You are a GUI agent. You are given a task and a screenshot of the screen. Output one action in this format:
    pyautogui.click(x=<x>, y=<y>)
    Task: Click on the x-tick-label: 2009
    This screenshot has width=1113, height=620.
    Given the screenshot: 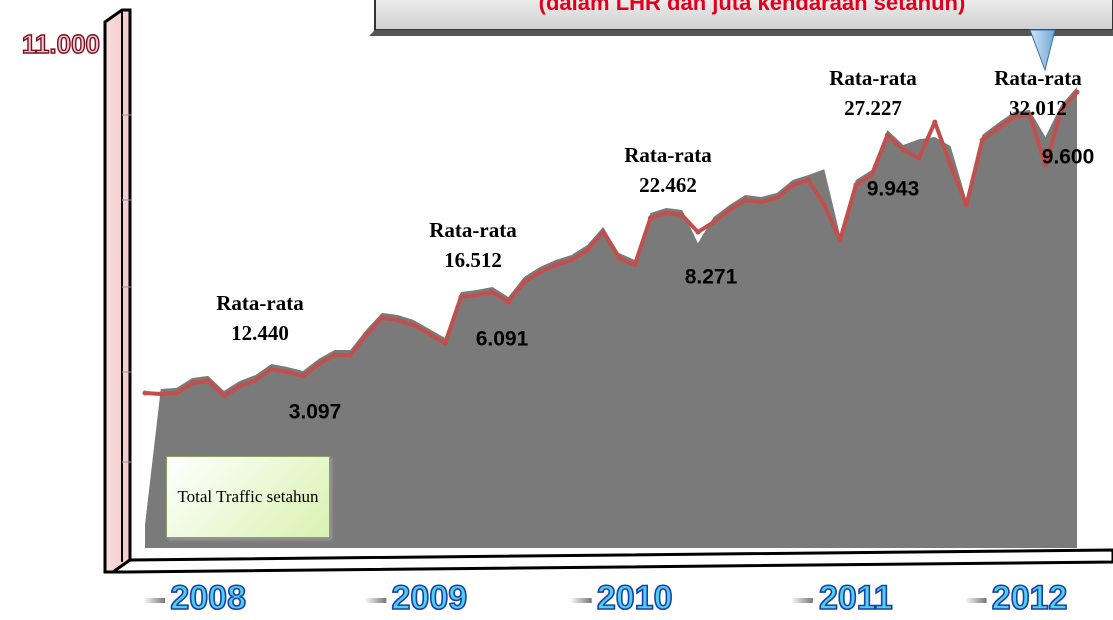 What is the action you would take?
    pyautogui.click(x=430, y=598)
    